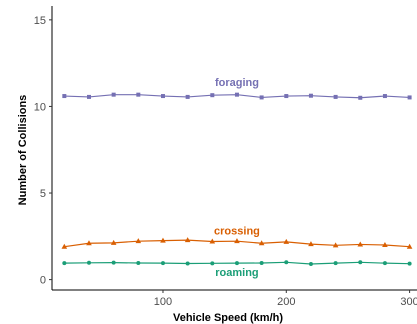 The height and width of the screenshot is (324, 417). I want to click on series-foraging, so click(237, 96).